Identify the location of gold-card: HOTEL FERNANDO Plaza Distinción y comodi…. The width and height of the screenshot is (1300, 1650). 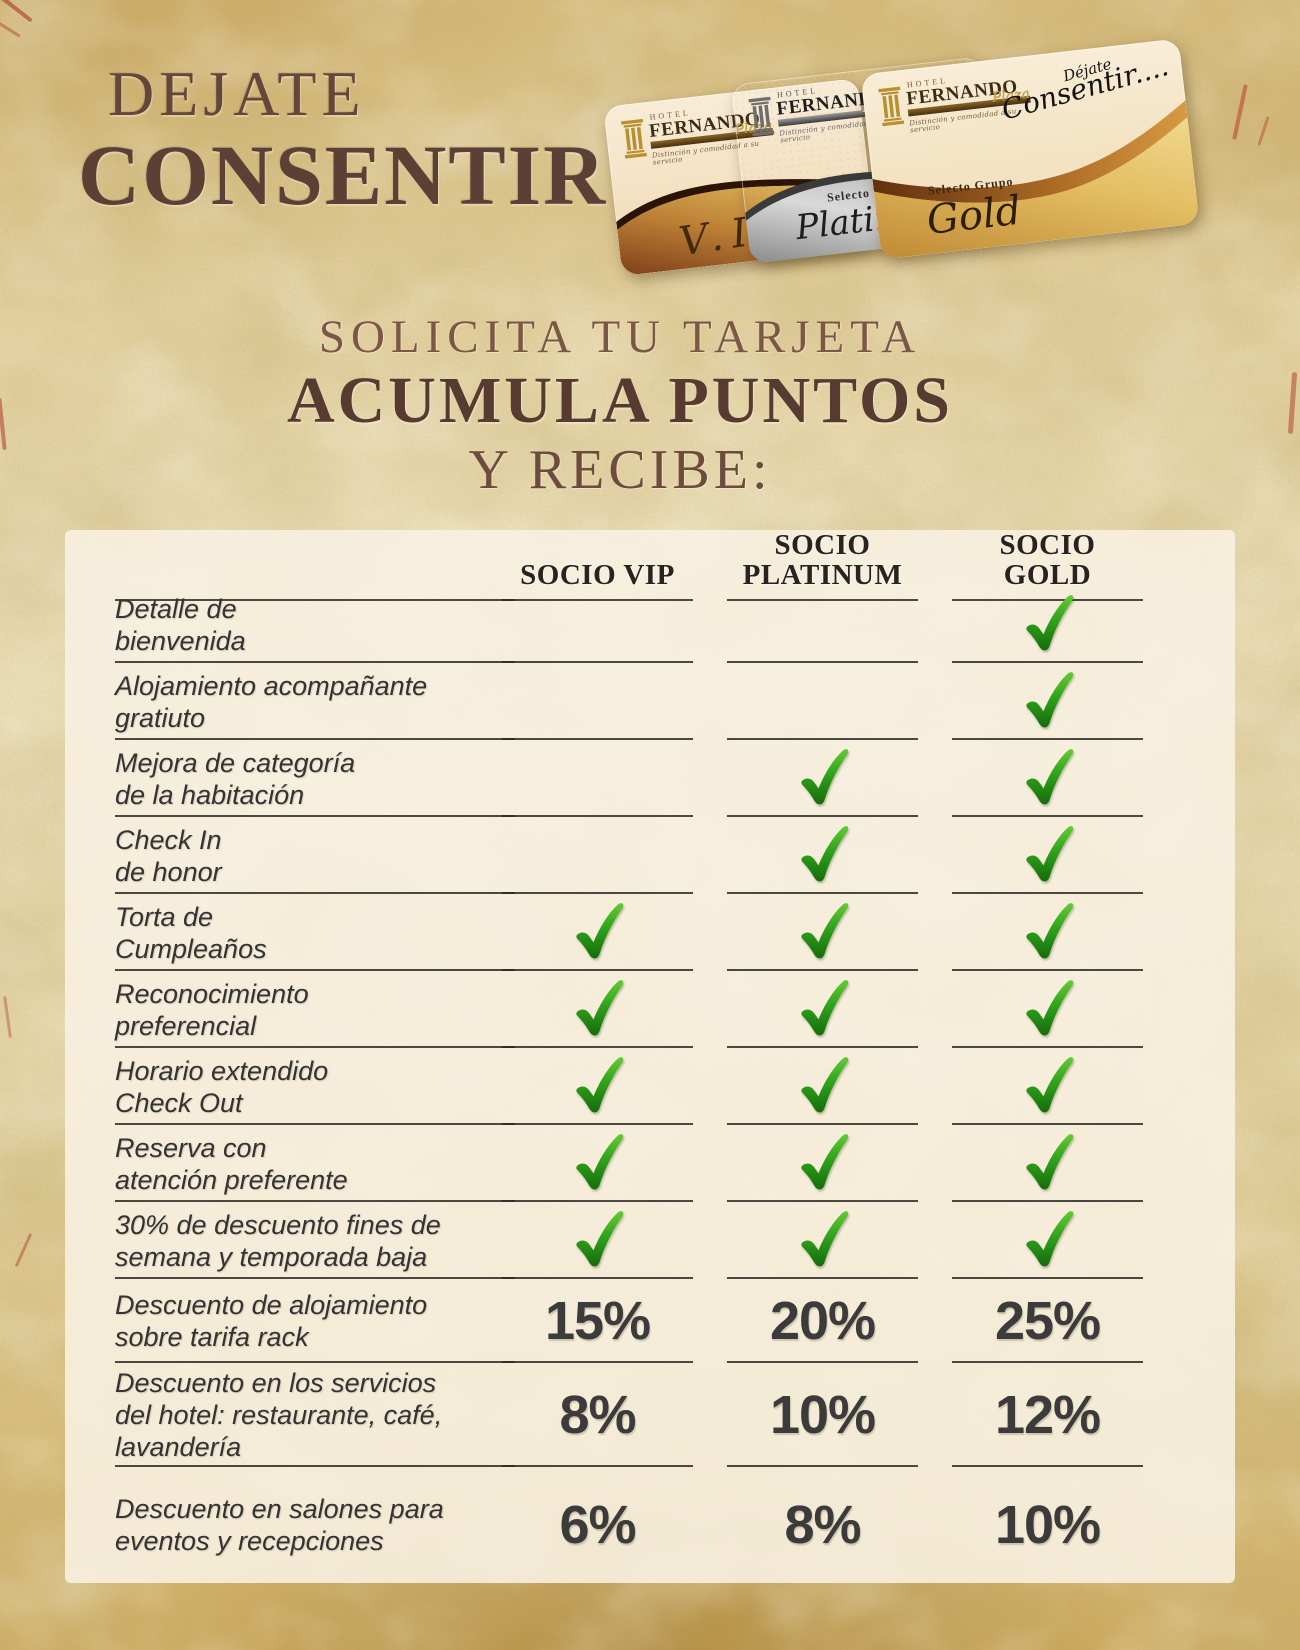
(1030, 149).